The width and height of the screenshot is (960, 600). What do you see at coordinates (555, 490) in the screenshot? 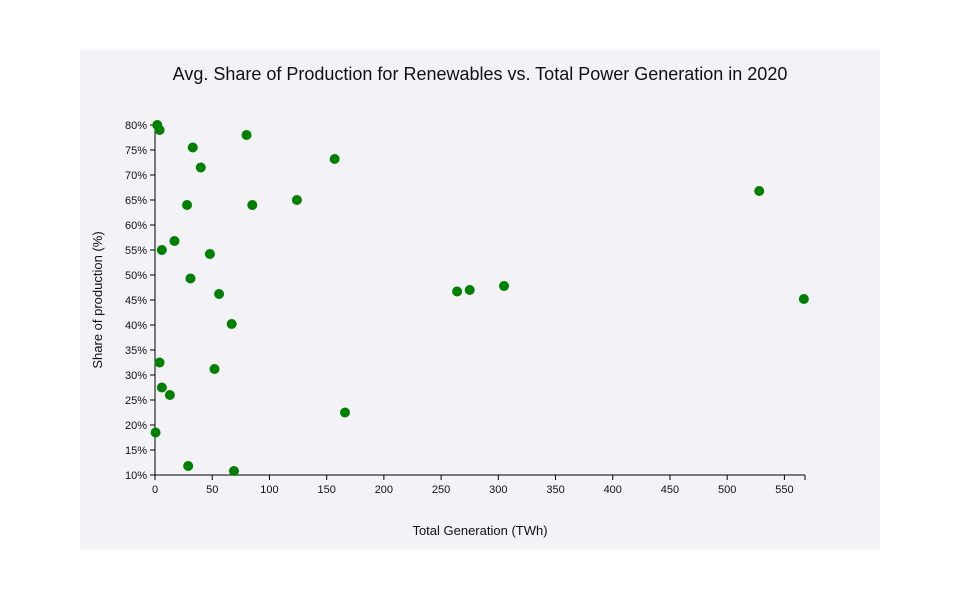
I see `x-tick-label: 350` at bounding box center [555, 490].